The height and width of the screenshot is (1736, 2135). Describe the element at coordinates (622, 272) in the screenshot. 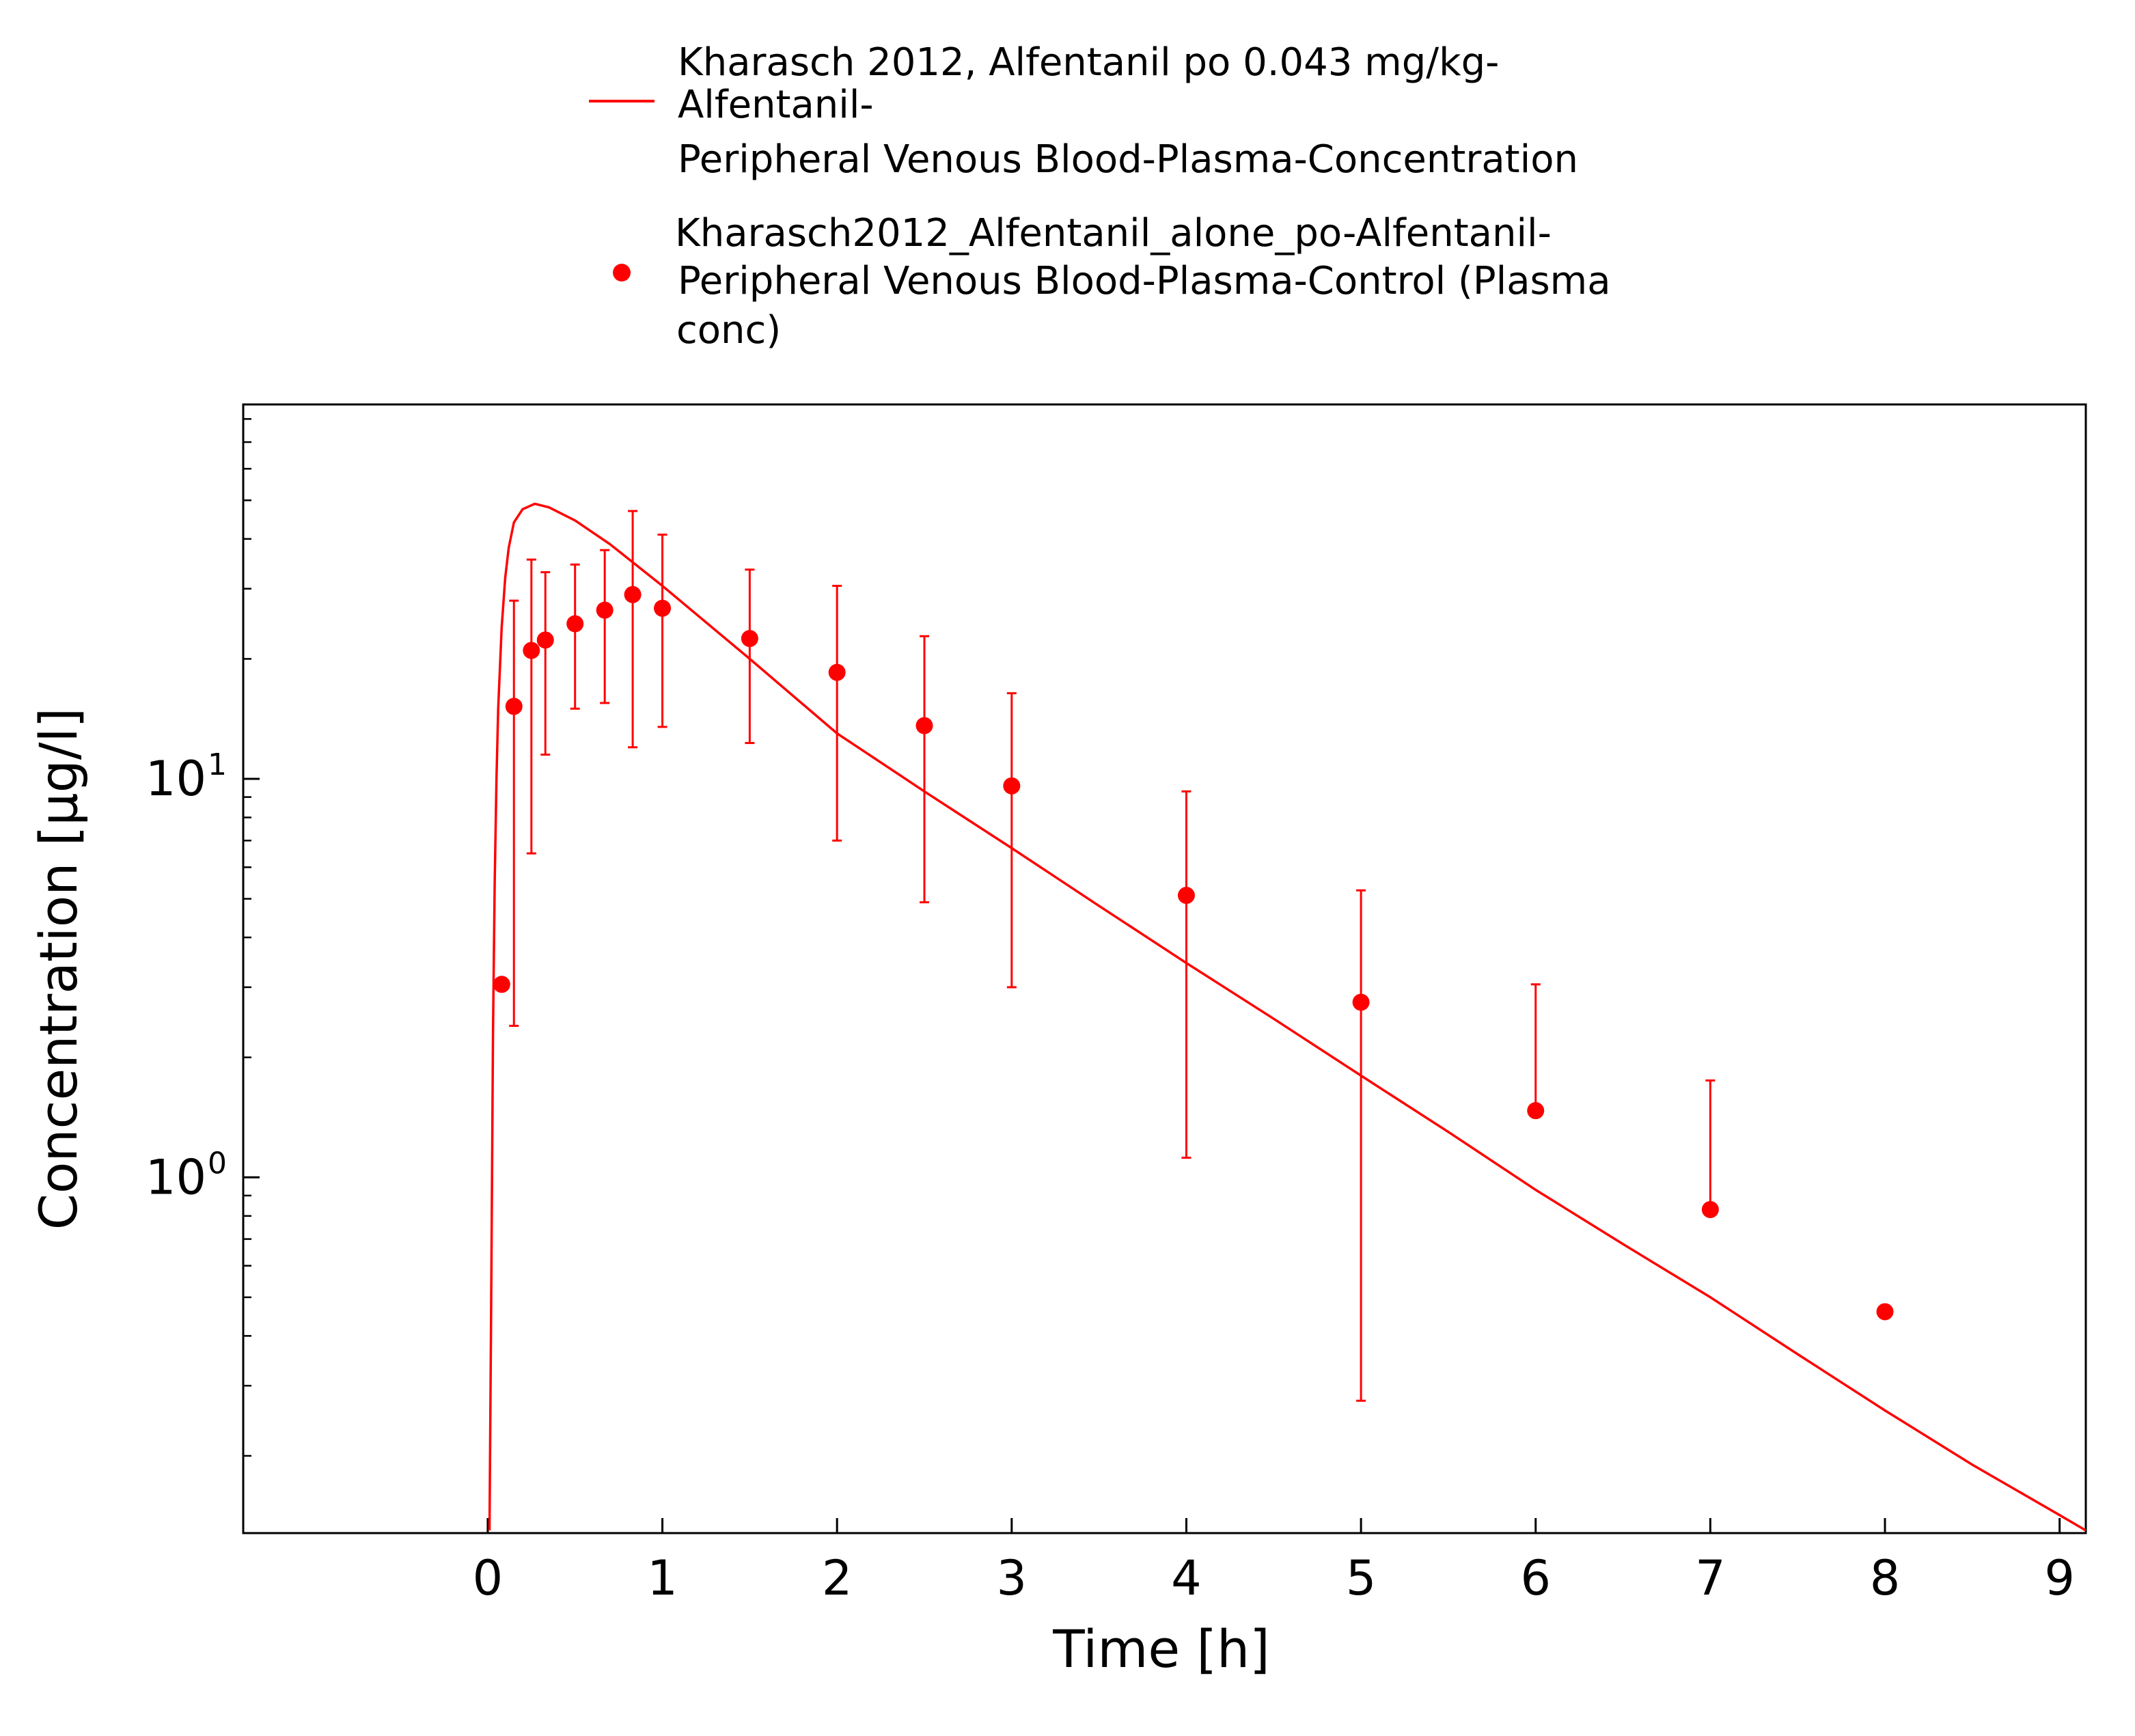

I see `legend-marker-swatch` at that location.